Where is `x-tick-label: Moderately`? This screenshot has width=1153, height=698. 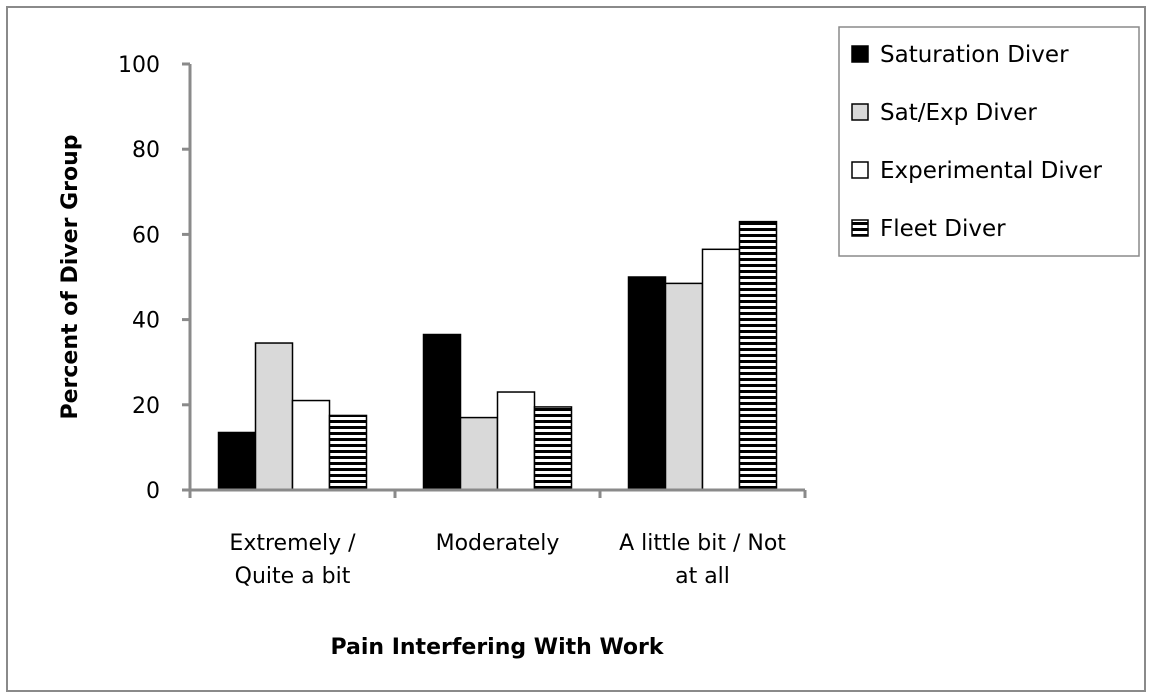 x-tick-label: Moderately is located at coordinates (498, 543).